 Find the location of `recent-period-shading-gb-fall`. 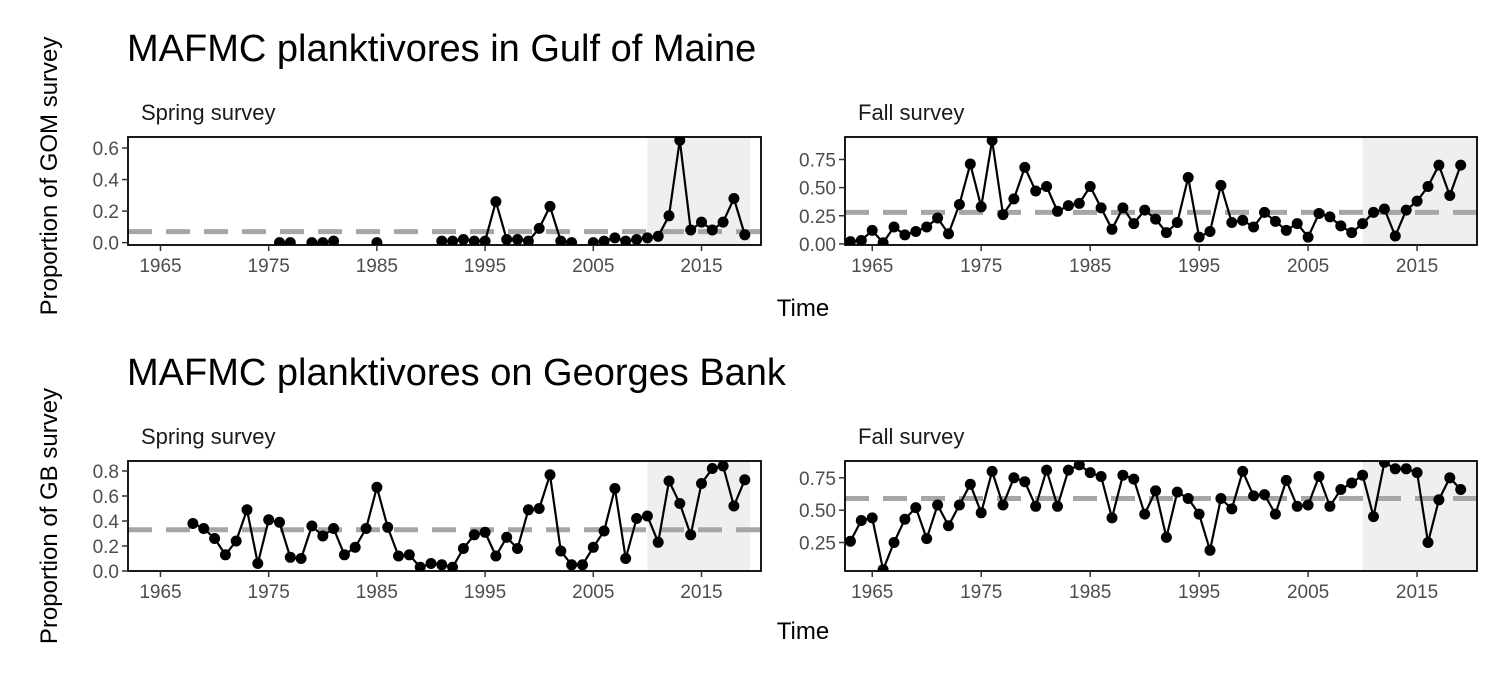

recent-period-shading-gb-fall is located at coordinates (1419, 516).